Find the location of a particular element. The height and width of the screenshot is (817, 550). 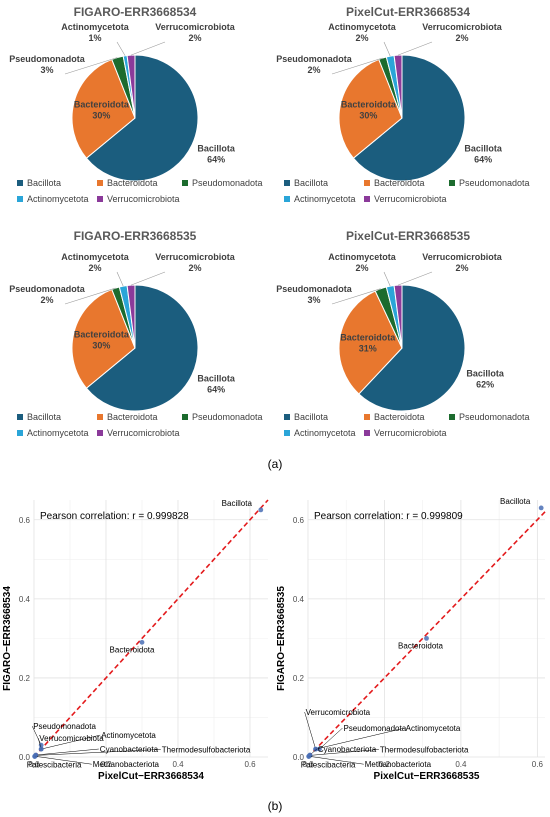

y-tick-label: 0.6 is located at coordinates (25, 520).